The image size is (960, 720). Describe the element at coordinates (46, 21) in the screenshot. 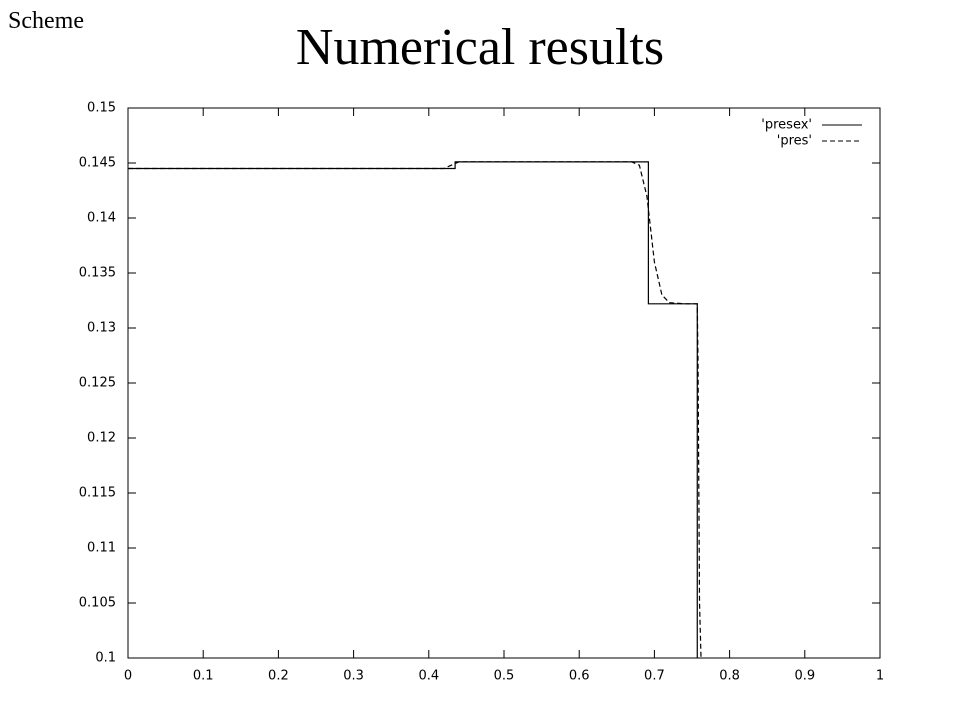

I see `slide-label: Scheme` at that location.